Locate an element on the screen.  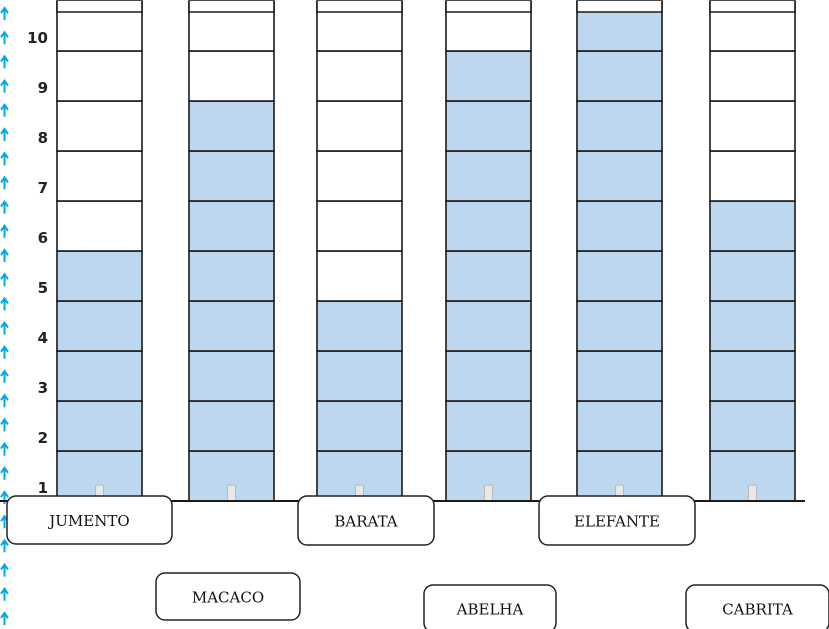
bar-elefante is located at coordinates (619, 251).